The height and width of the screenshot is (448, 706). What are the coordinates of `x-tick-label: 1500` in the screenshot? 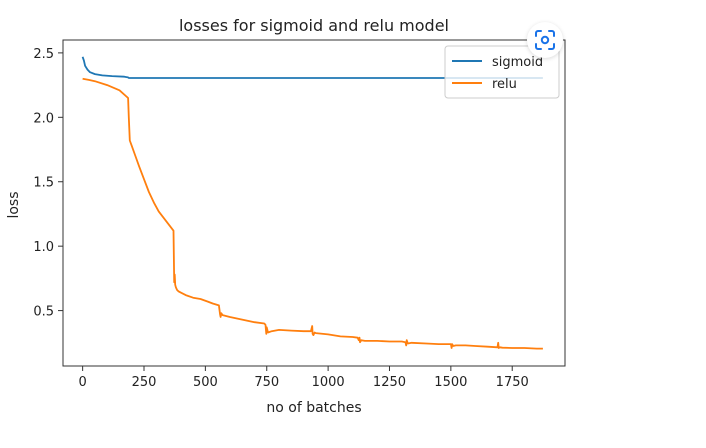 It's located at (450, 382).